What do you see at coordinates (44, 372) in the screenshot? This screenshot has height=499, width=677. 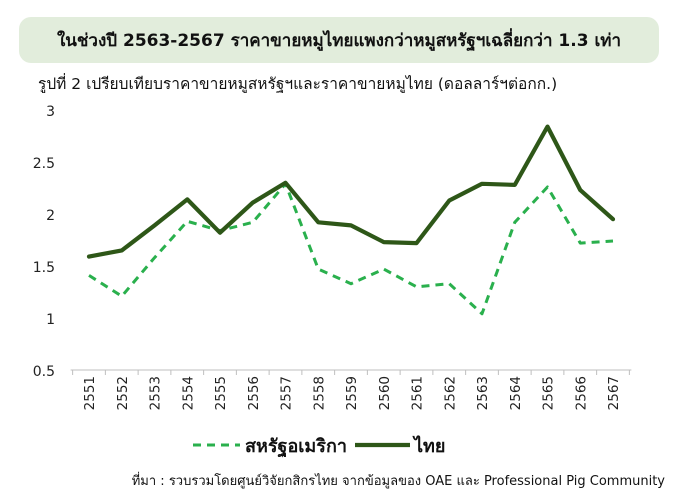 I see `y-tick-label: 0.5` at bounding box center [44, 372].